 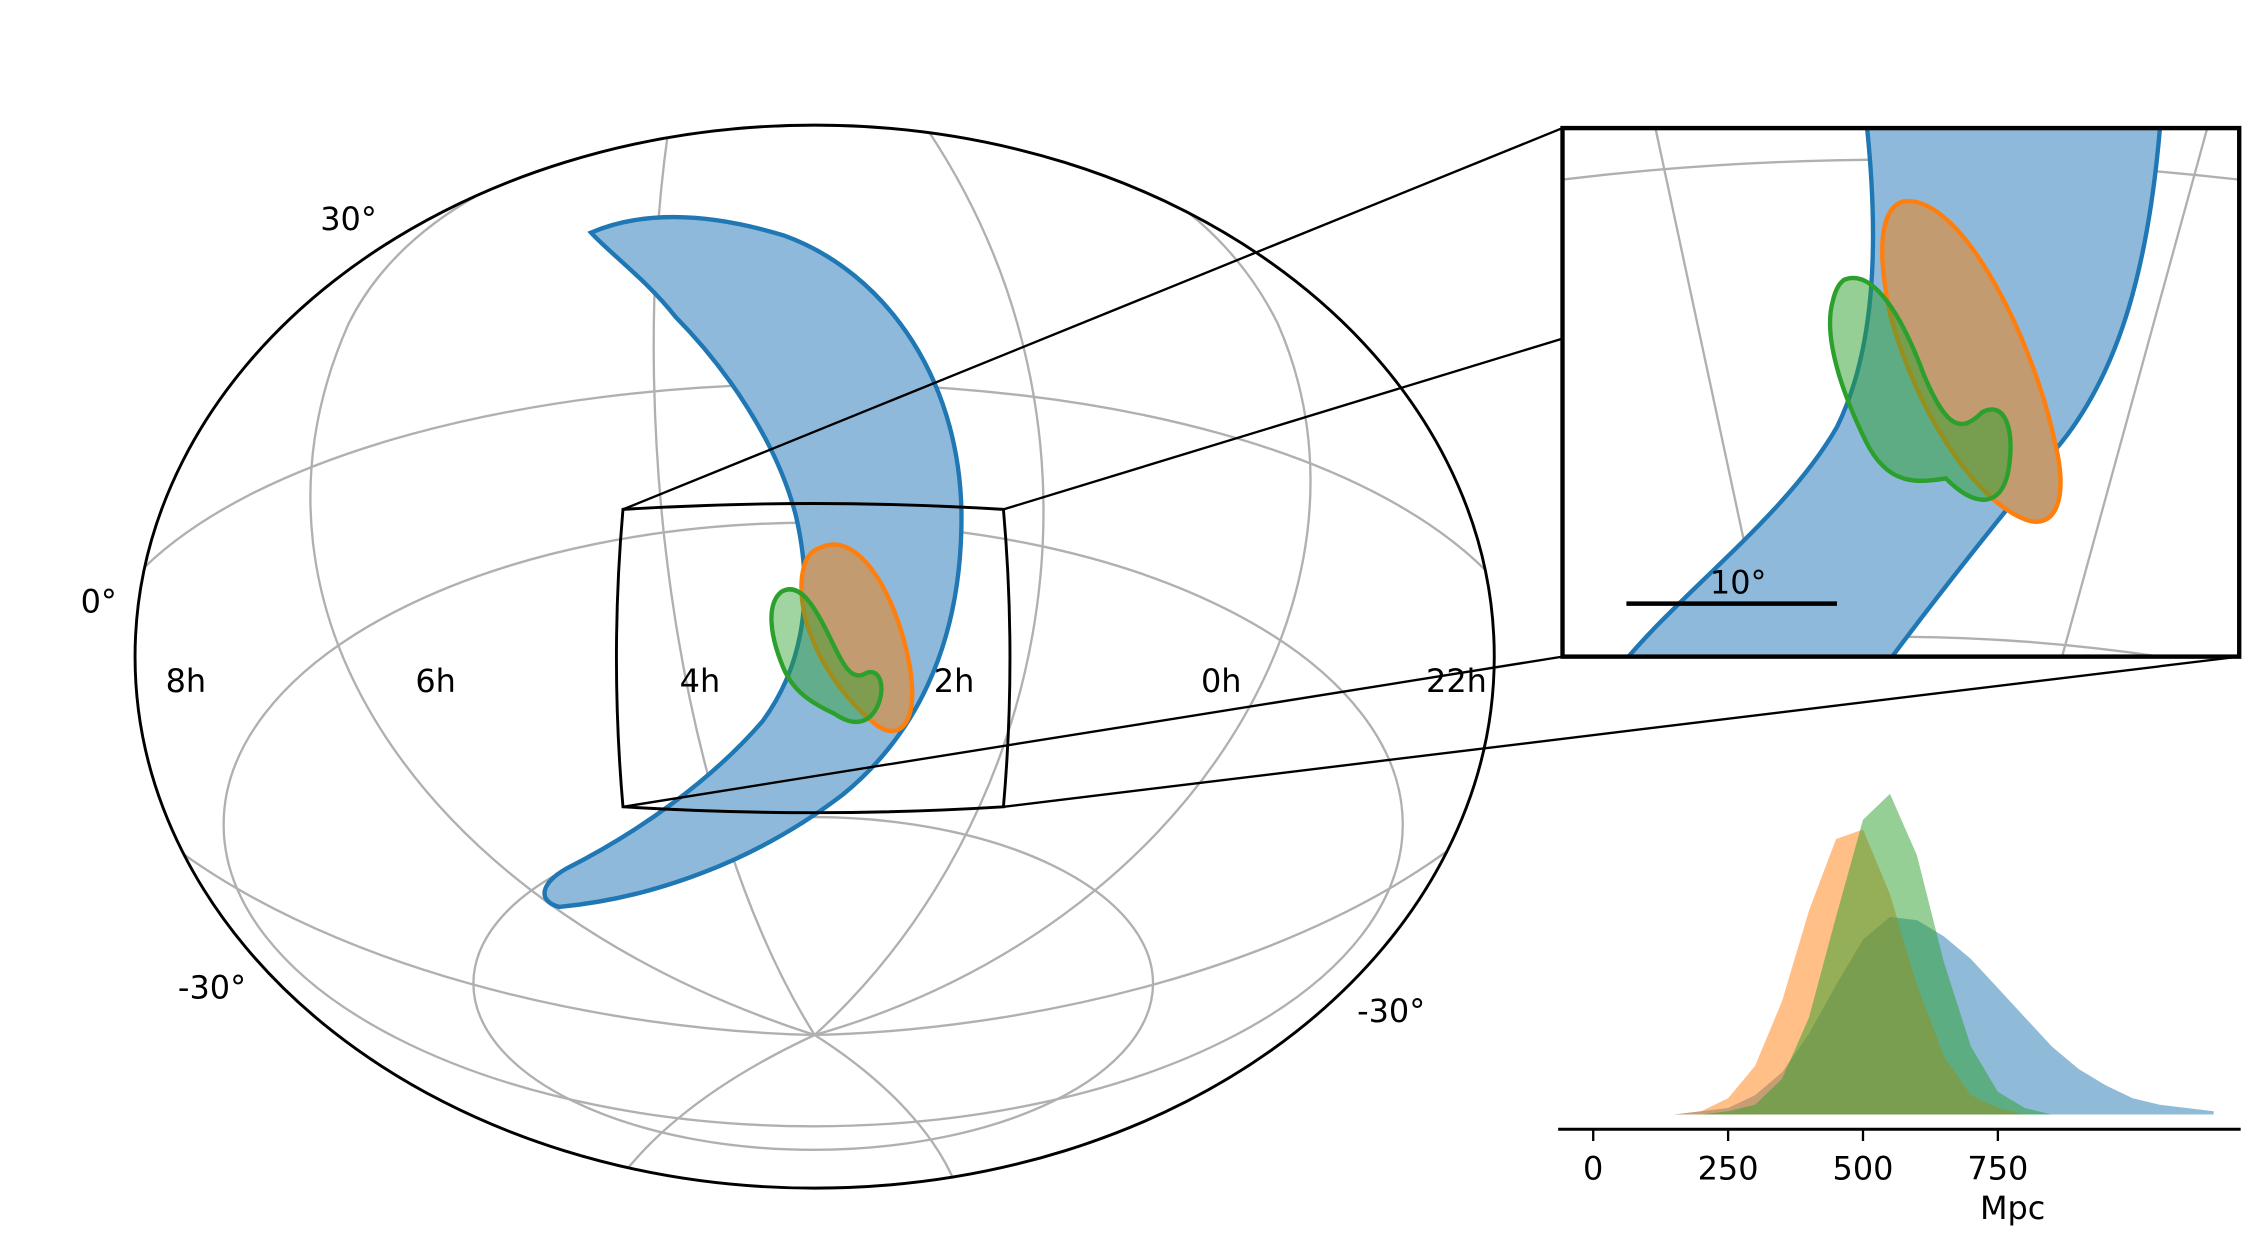 What do you see at coordinates (2012, 1208) in the screenshot?
I see `x-axis-label: Mpc` at bounding box center [2012, 1208].